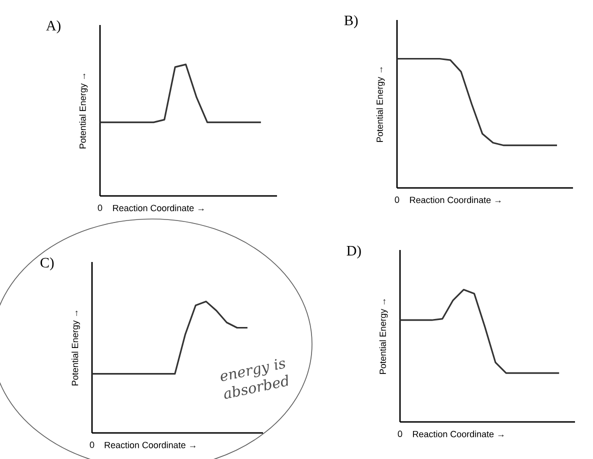 The image size is (593, 459). I want to click on chart-title: A), so click(53, 27).